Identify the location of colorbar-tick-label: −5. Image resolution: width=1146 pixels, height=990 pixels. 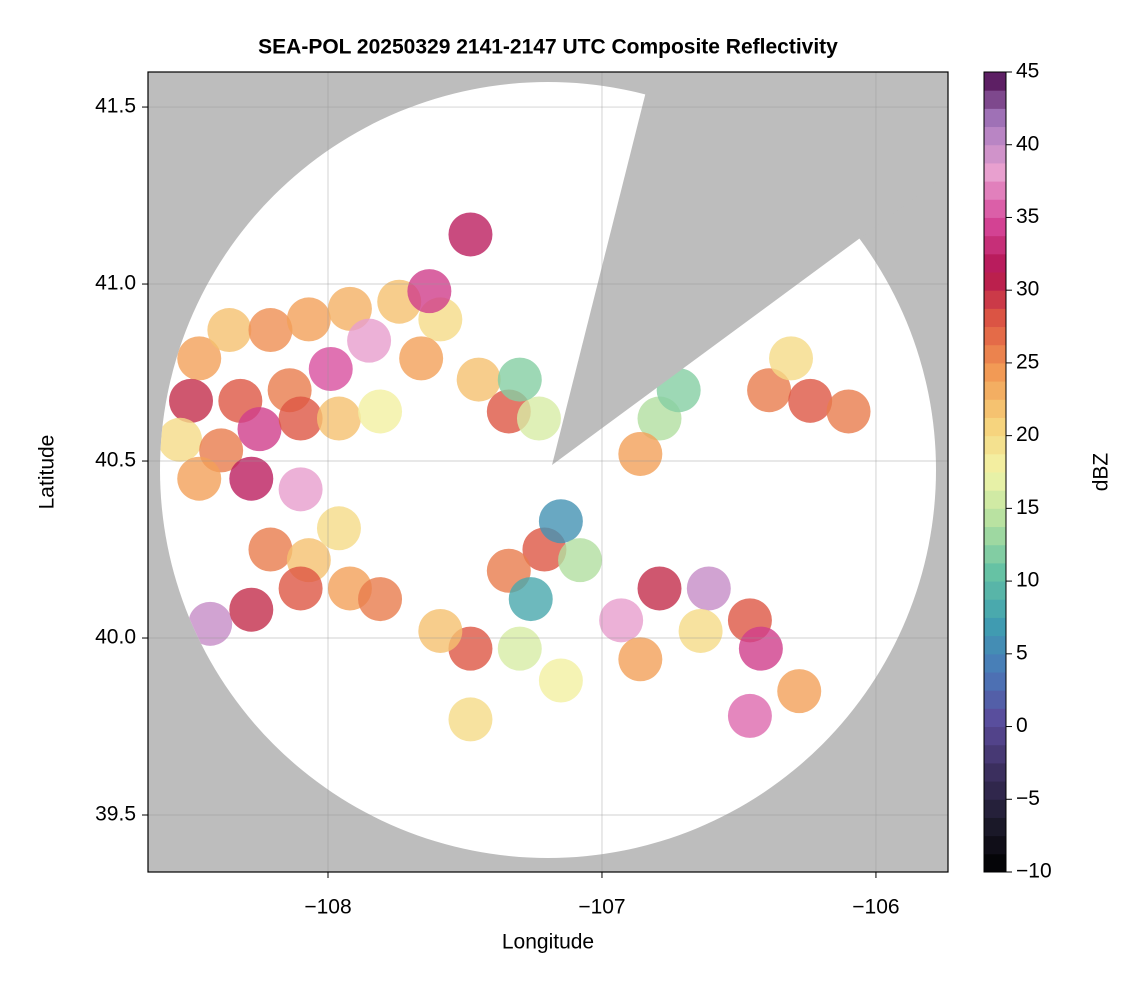
(1028, 798).